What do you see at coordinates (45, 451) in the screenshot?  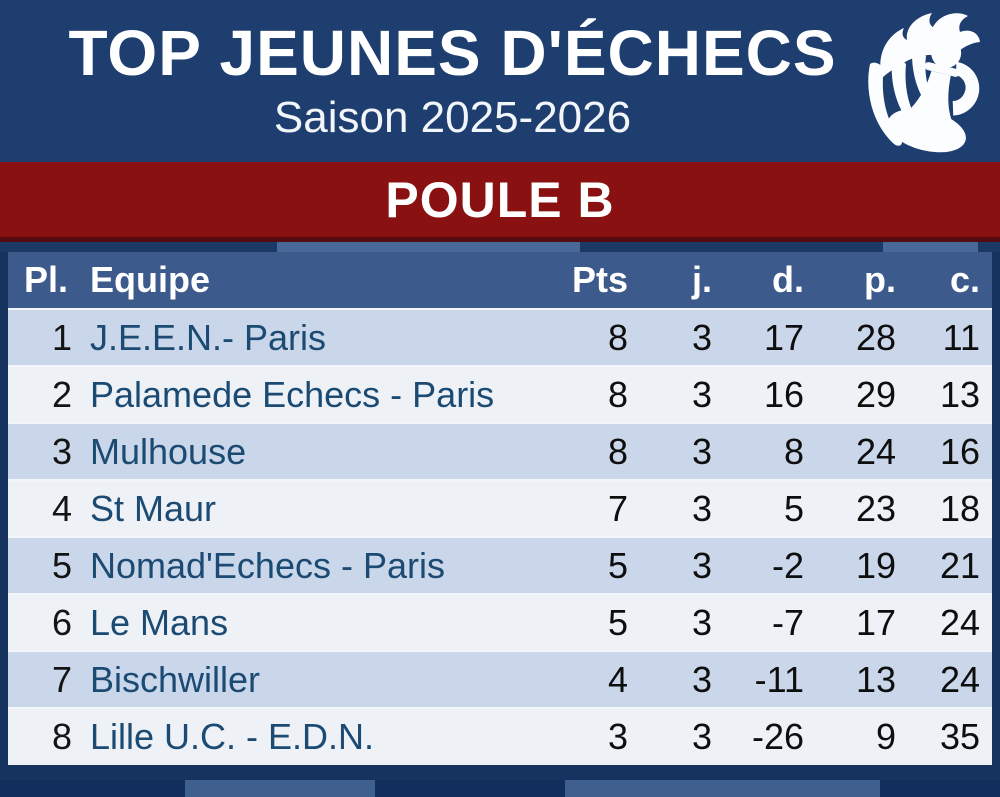 I see `cell-pl: 3` at bounding box center [45, 451].